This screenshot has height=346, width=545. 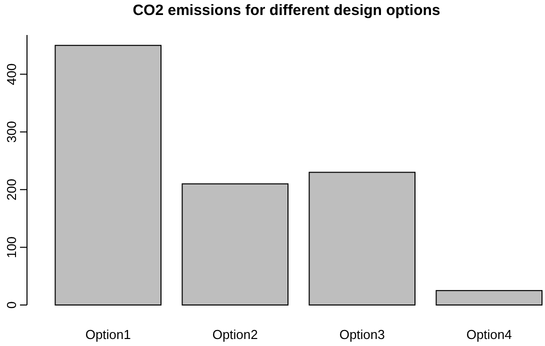 I want to click on x-tick-label: Option2, so click(x=235, y=334).